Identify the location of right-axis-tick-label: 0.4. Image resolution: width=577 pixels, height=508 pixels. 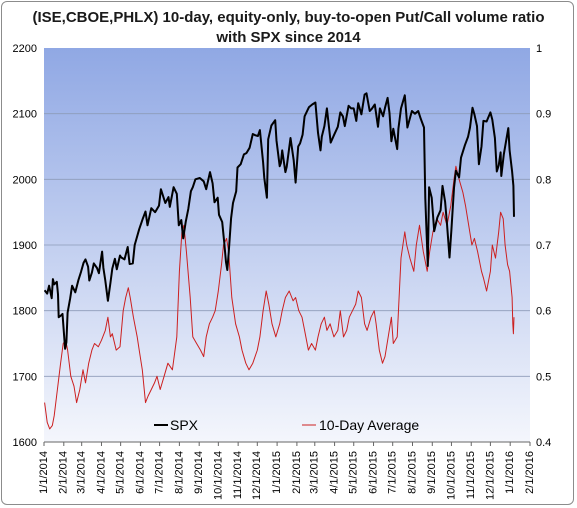
(543, 443).